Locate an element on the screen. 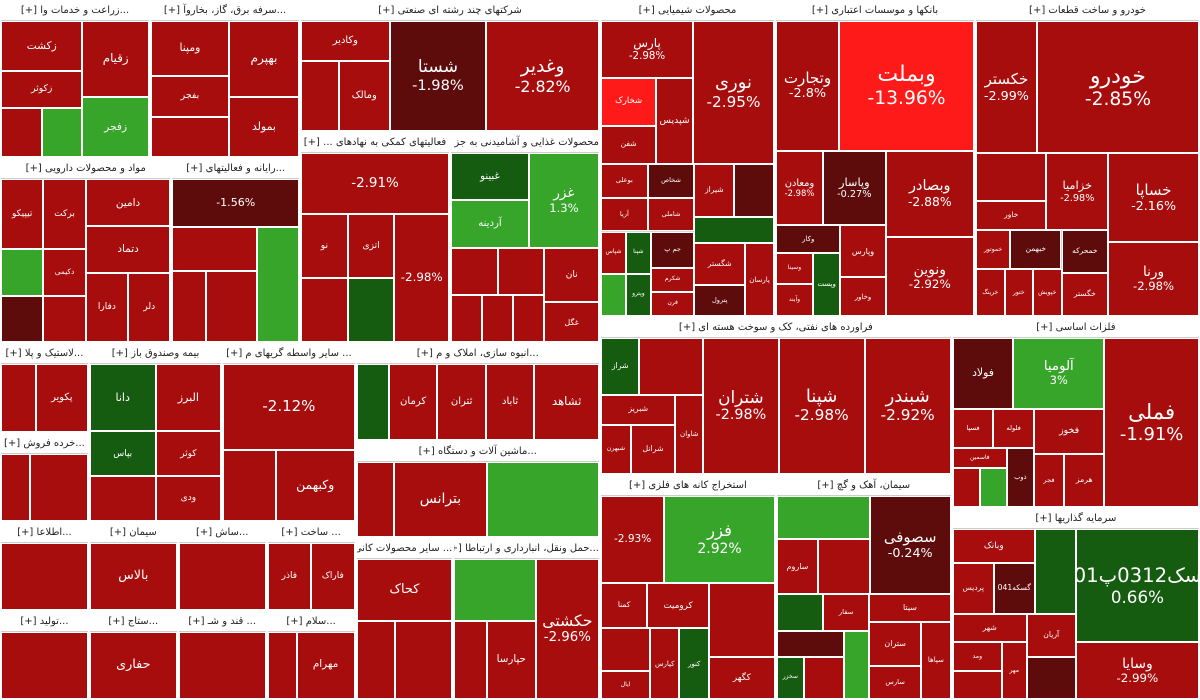  stock-tile: وپارس is located at coordinates (863, 251).